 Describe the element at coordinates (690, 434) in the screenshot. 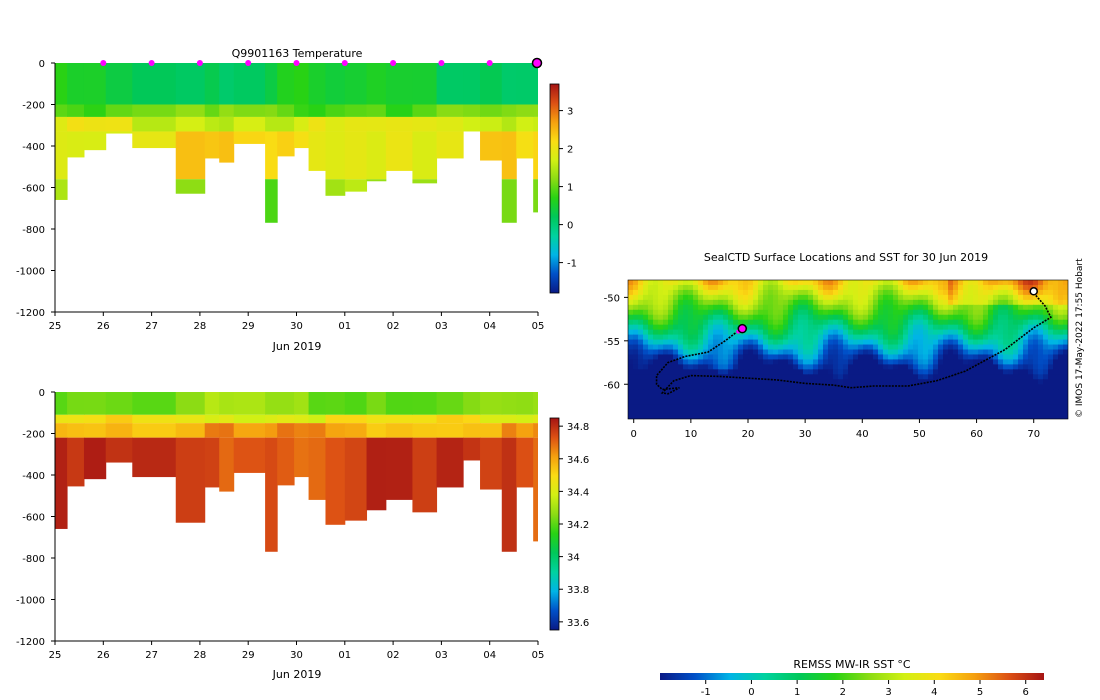

I see `map-x-tick-label: 10` at that location.